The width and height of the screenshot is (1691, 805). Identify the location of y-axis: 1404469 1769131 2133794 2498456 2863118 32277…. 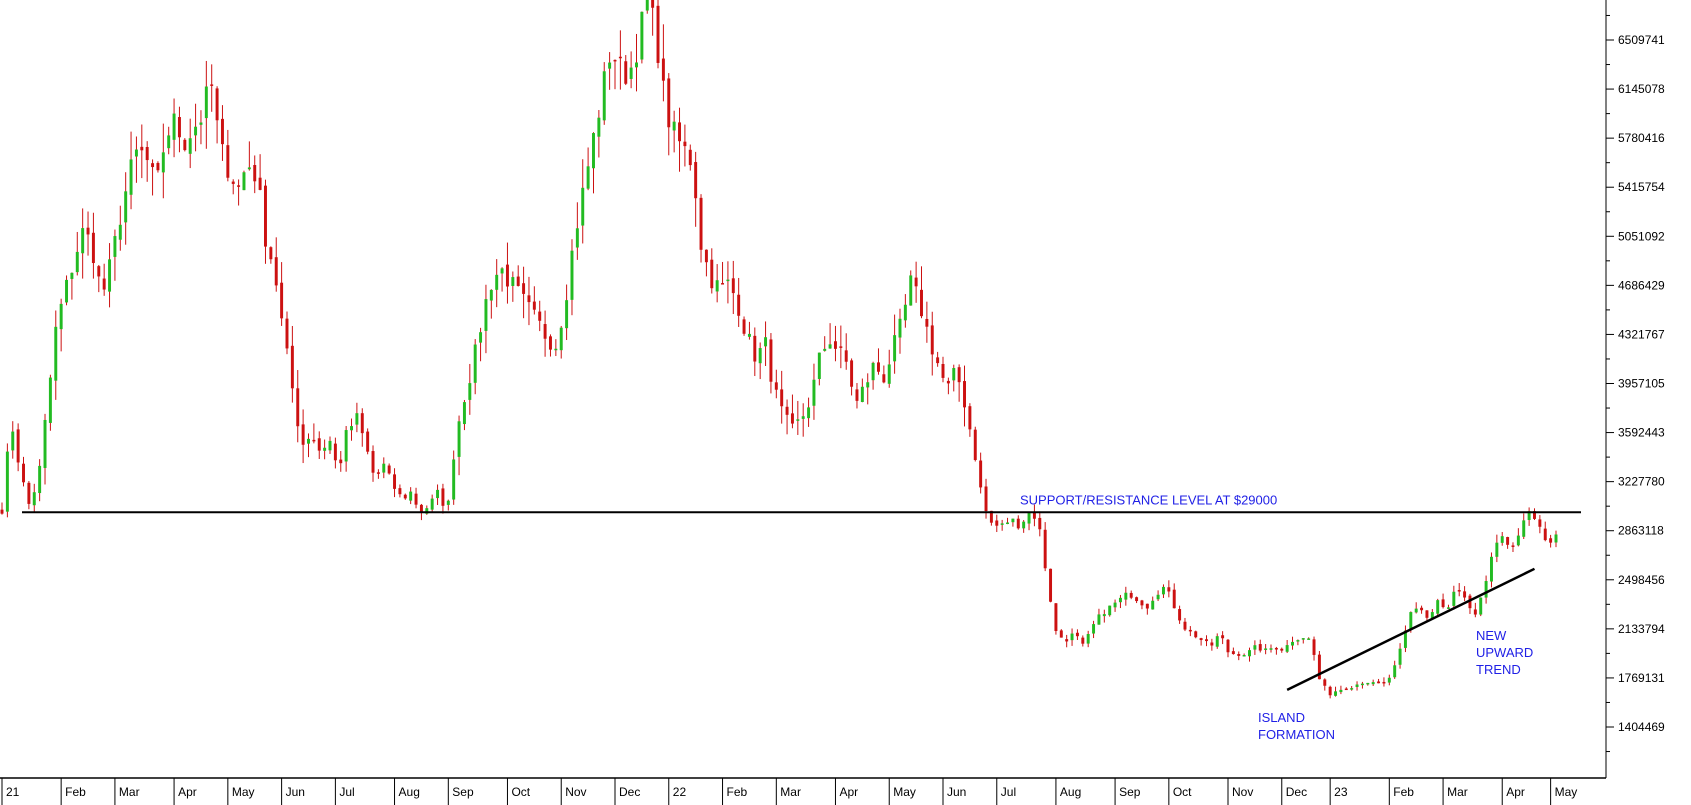
(1635, 389).